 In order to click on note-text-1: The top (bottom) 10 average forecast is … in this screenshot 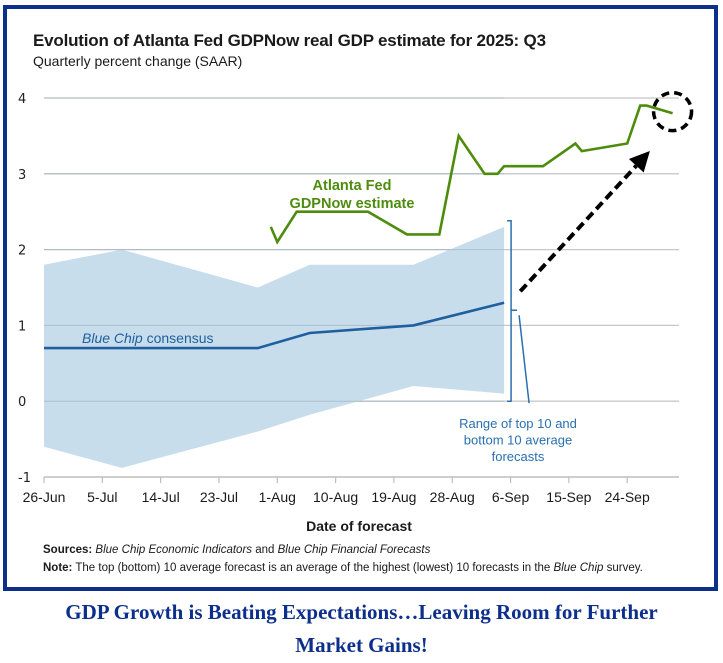, I will do `click(313, 568)`.